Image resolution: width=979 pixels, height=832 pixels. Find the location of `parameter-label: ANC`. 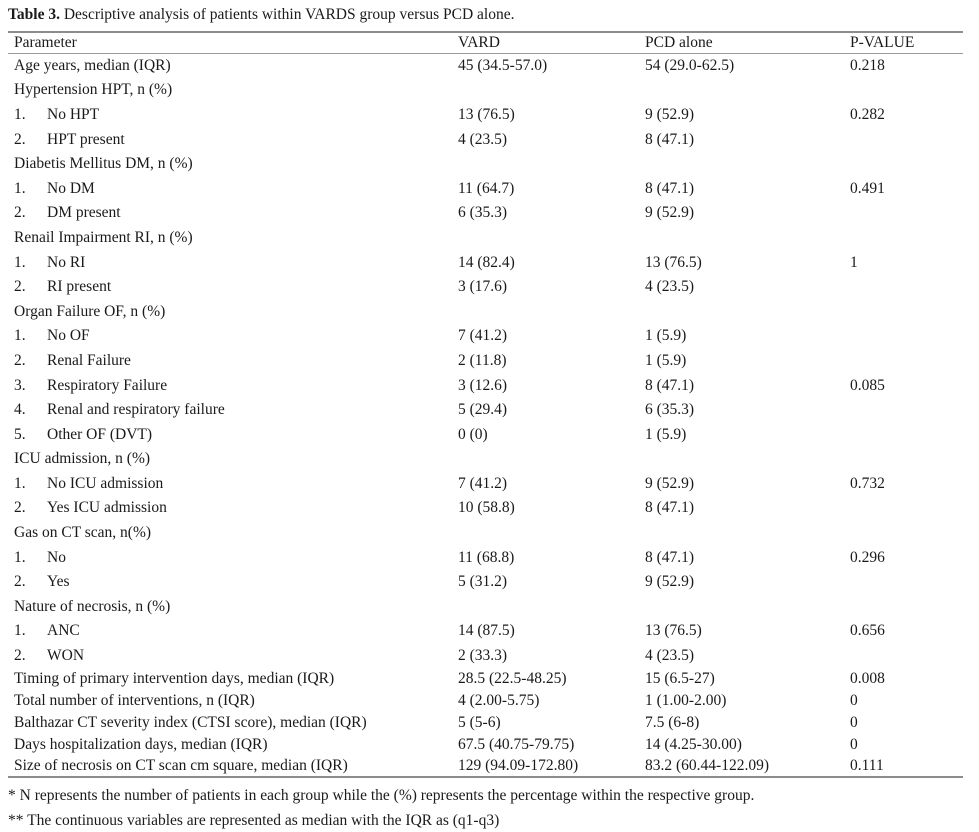

parameter-label: ANC is located at coordinates (63, 631).